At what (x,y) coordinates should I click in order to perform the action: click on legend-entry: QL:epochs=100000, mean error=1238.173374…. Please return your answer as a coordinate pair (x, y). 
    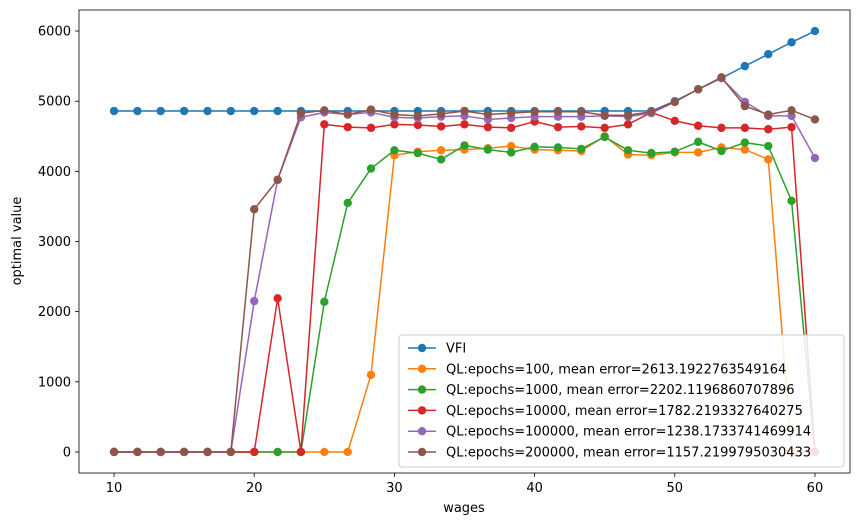
    Looking at the image, I should click on (609, 432).